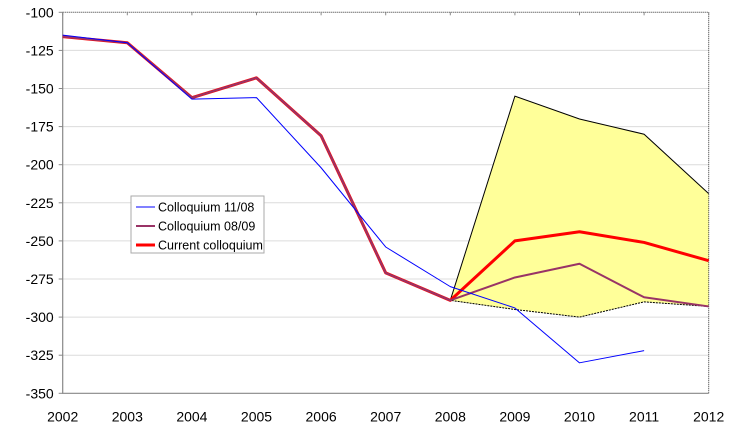 This screenshot has width=737, height=437. I want to click on y-tick-label: -100, so click(40, 12).